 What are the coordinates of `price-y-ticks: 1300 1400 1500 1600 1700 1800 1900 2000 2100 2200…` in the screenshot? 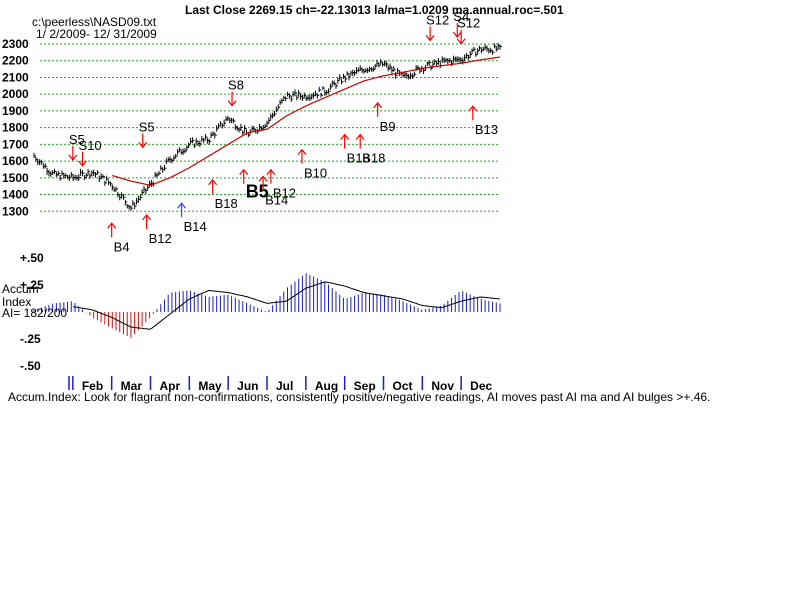 It's located at (15, 127).